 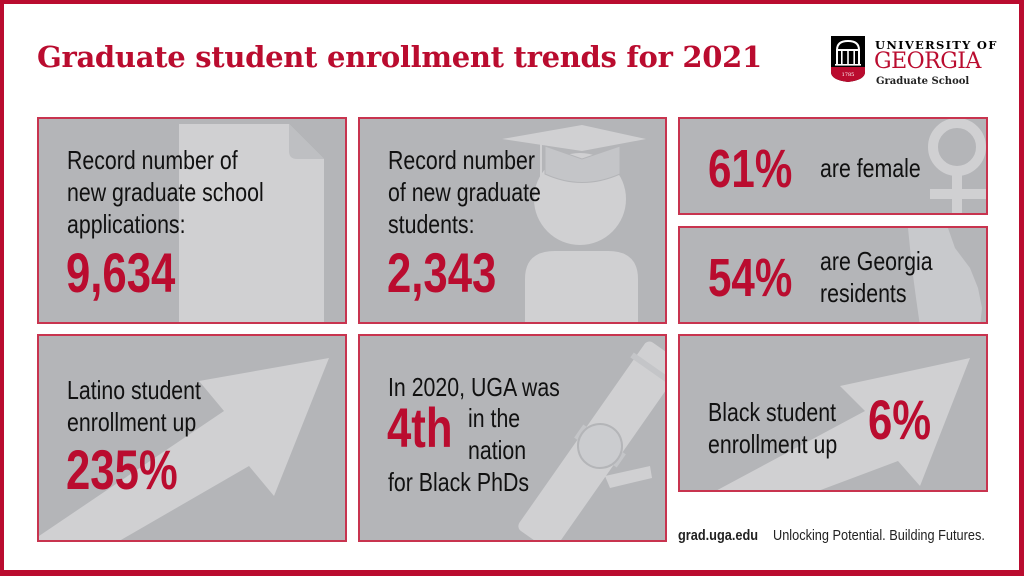 What do you see at coordinates (574, 223) in the screenshot?
I see `graduate-icon` at bounding box center [574, 223].